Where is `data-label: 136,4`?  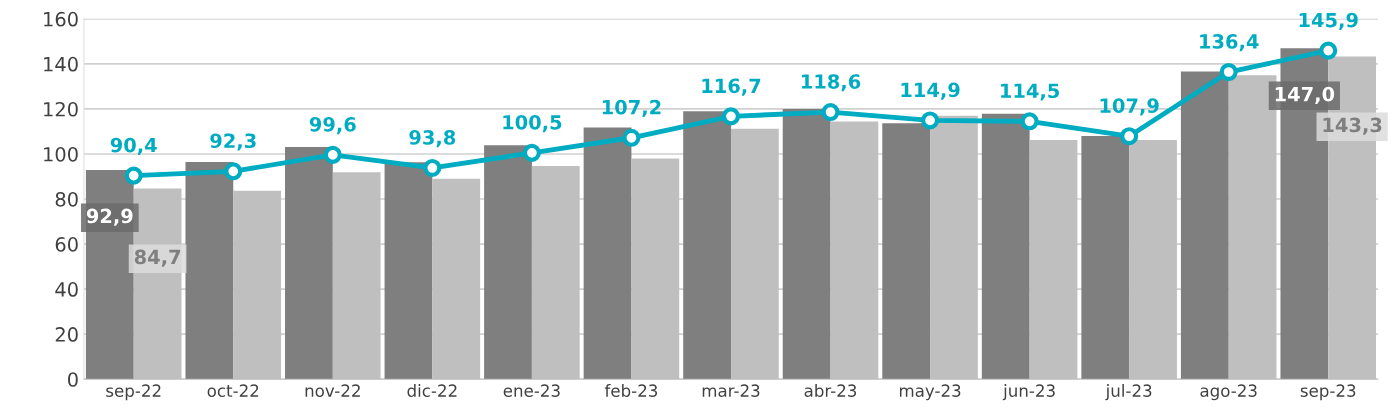 data-label: 136,4 is located at coordinates (1229, 43).